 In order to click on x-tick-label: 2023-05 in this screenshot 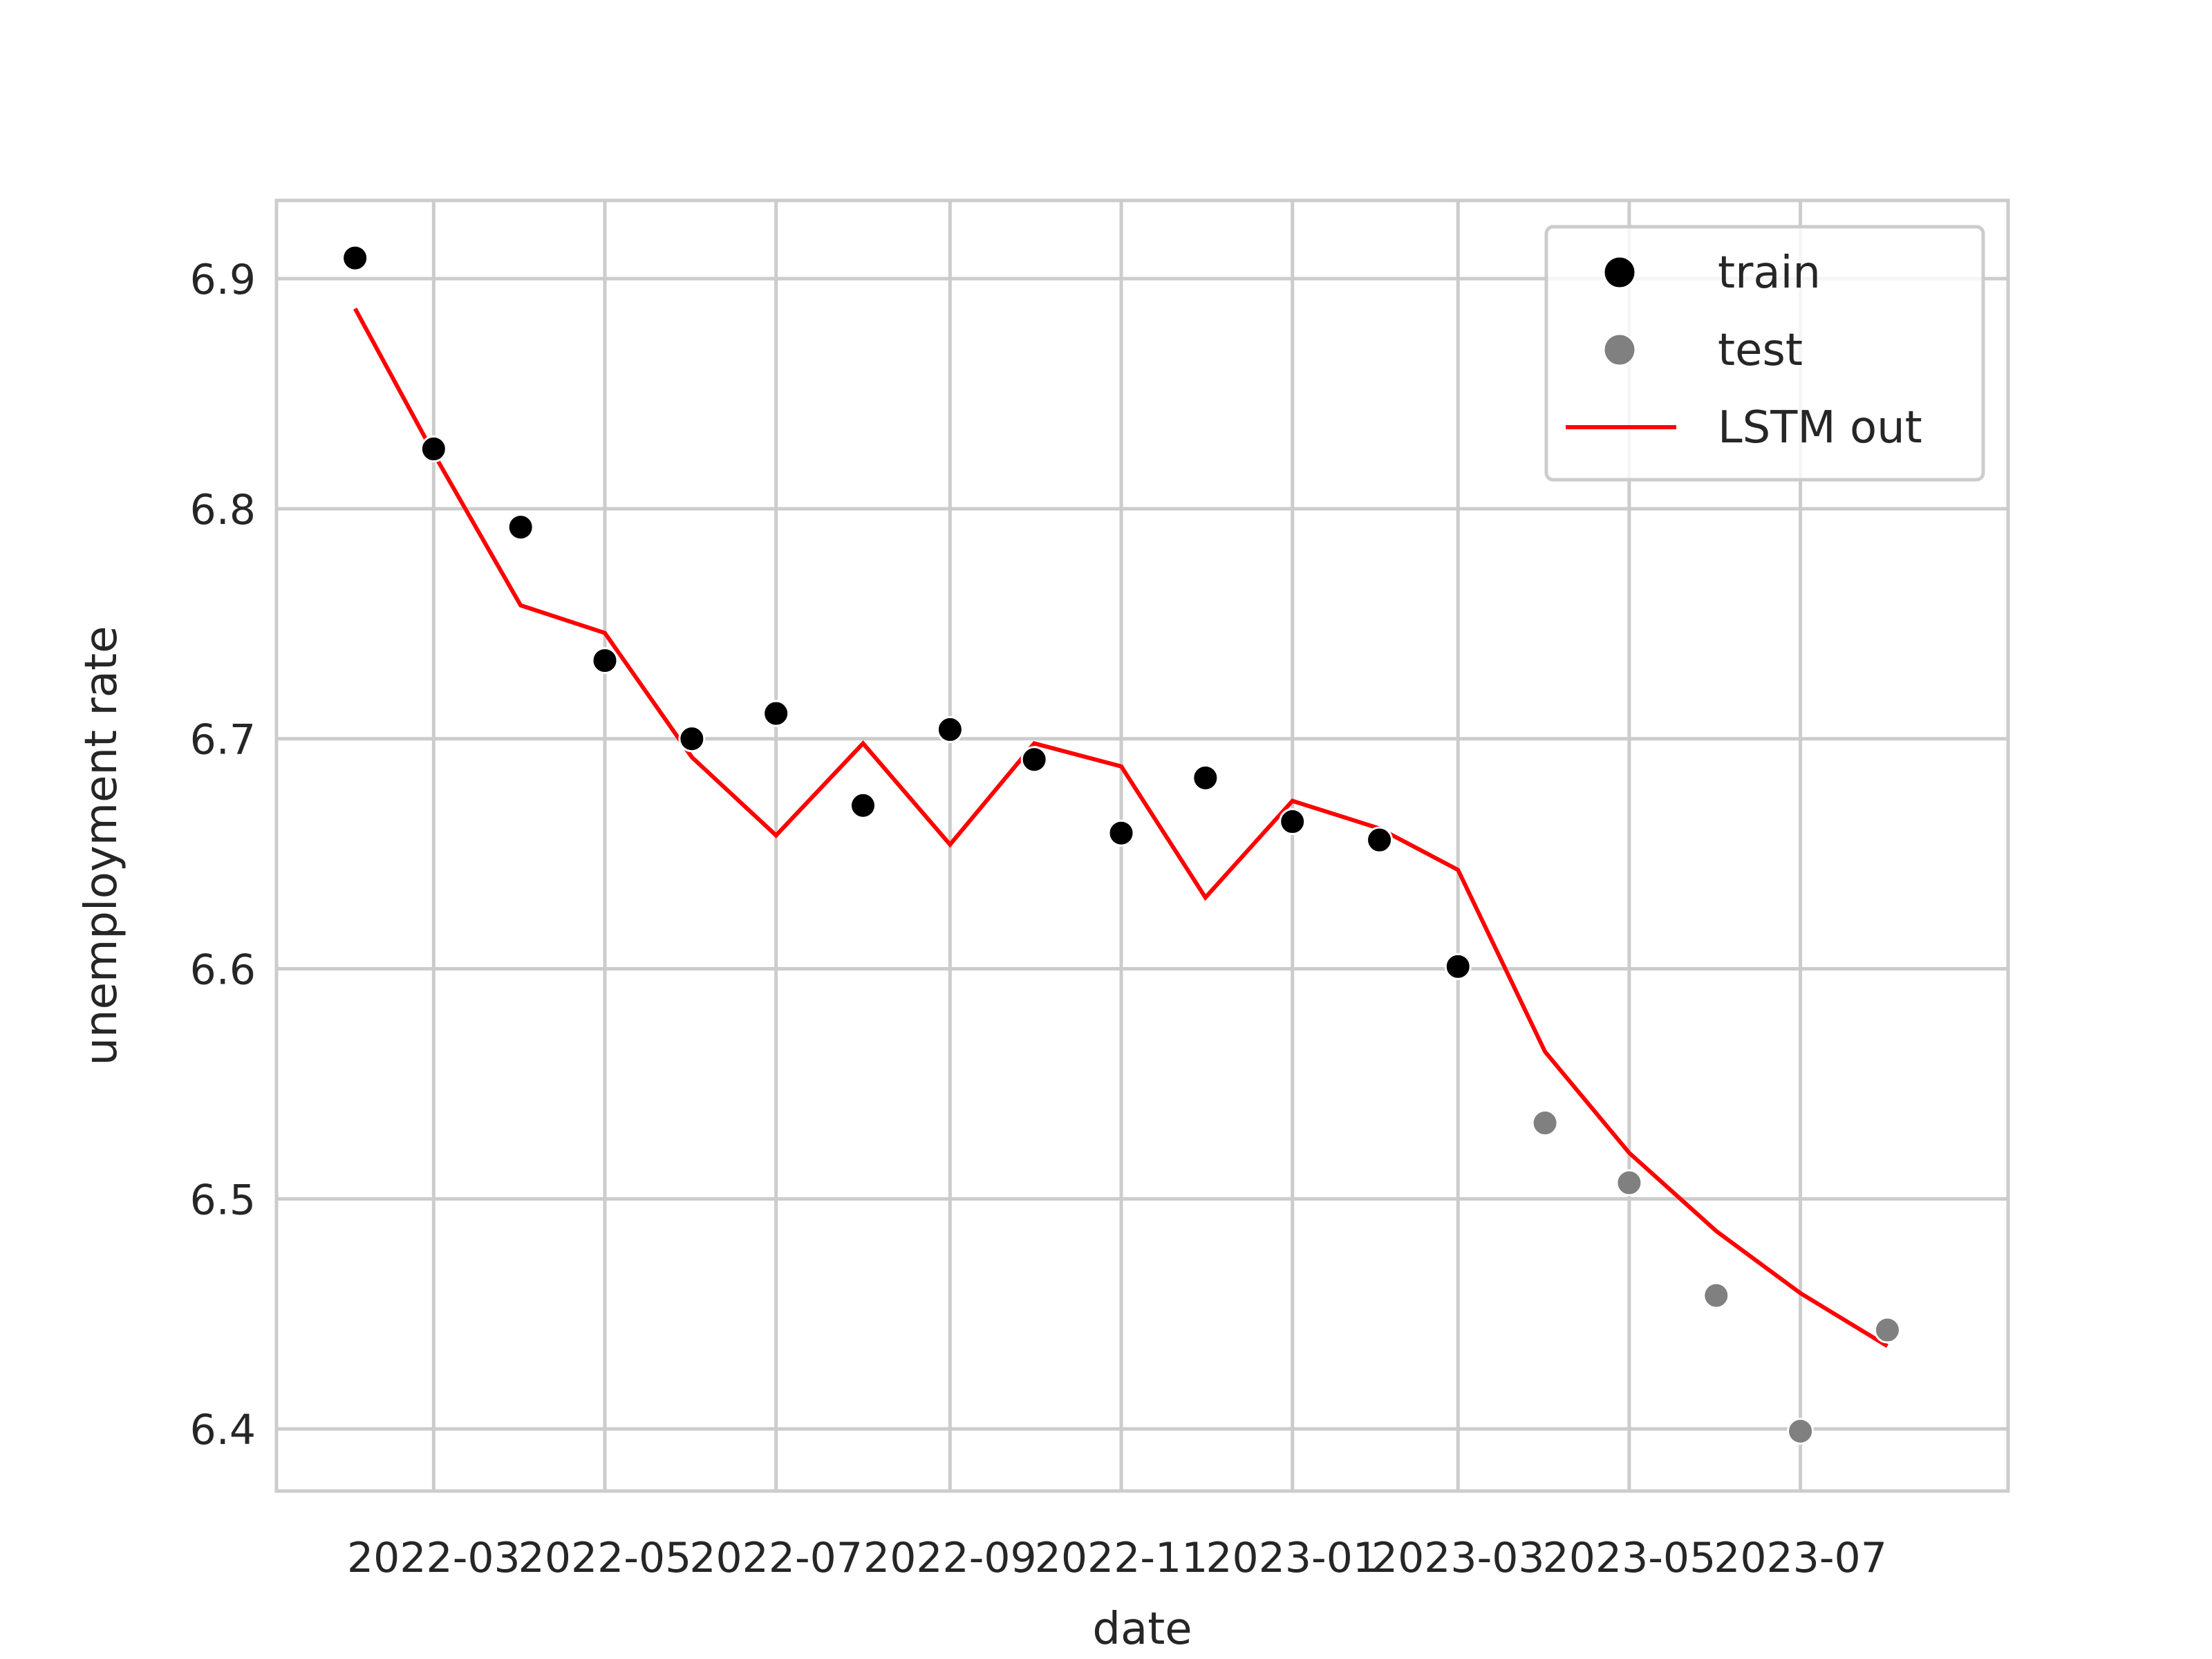, I will do `click(1629, 1558)`.